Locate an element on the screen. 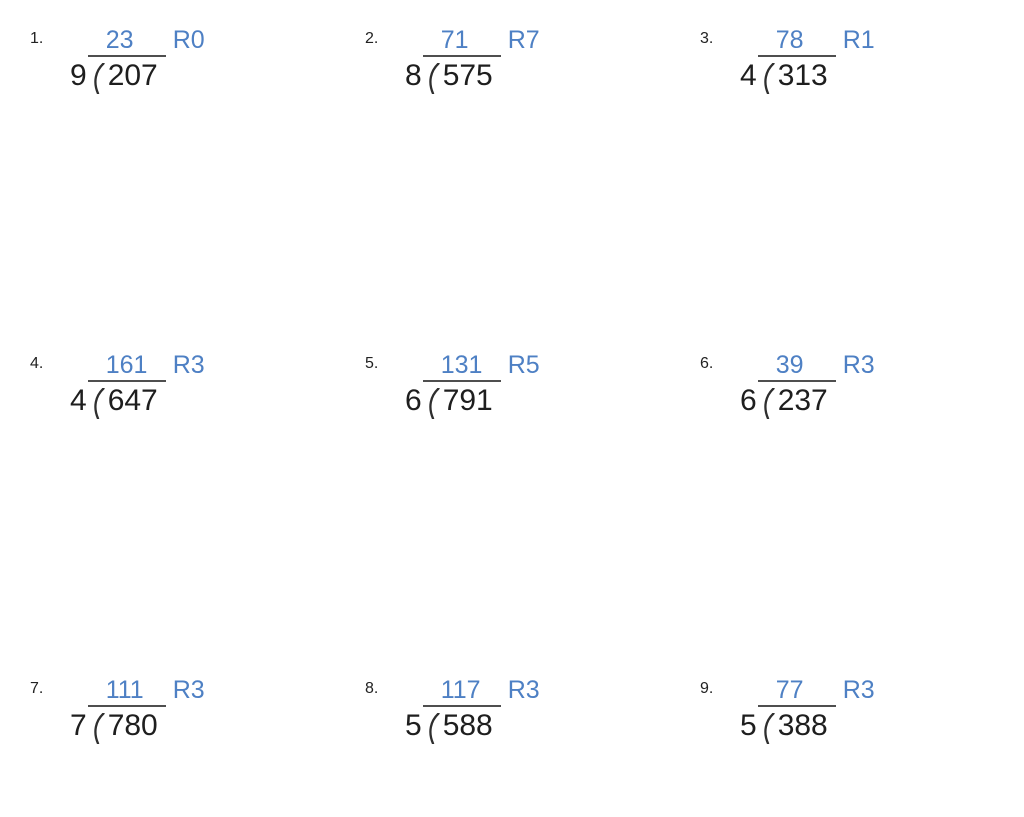 This screenshot has width=1024, height=817. long-division-work: 117 R3 5 588 is located at coordinates (472, 710).